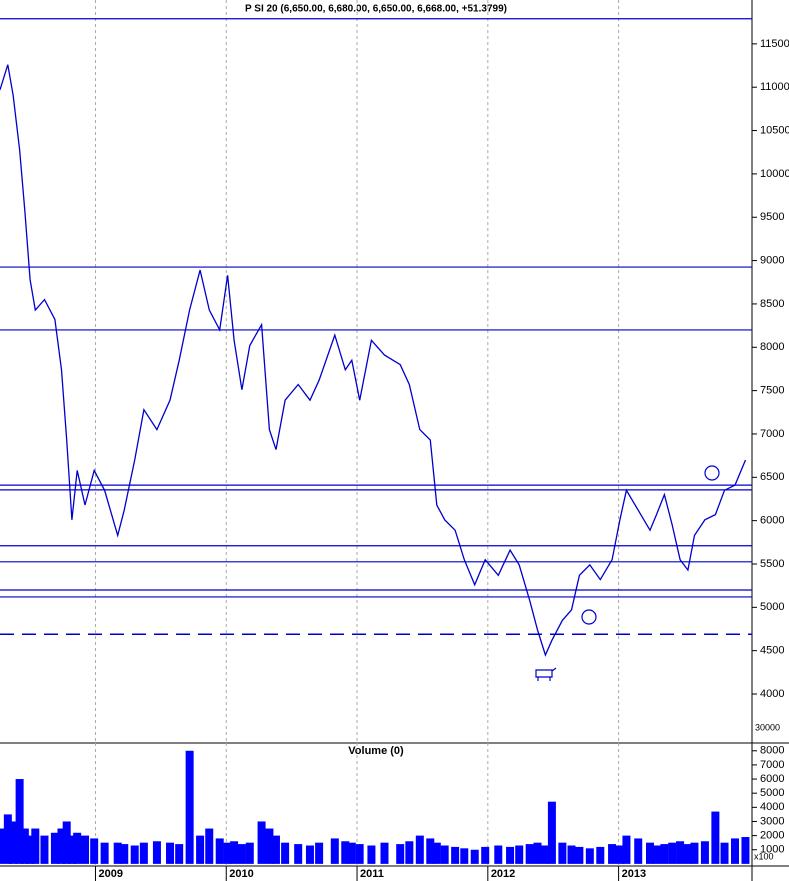  Describe the element at coordinates (772, 793) in the screenshot. I see `y-tick-label: 5000` at that location.